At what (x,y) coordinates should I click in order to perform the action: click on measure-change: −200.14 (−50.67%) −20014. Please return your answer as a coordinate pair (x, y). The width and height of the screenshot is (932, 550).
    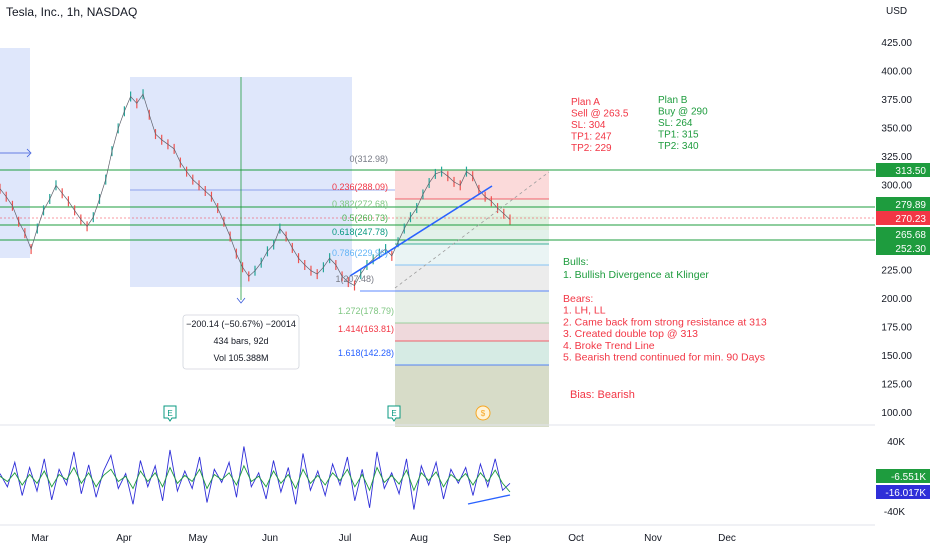
    Looking at the image, I should click on (241, 324).